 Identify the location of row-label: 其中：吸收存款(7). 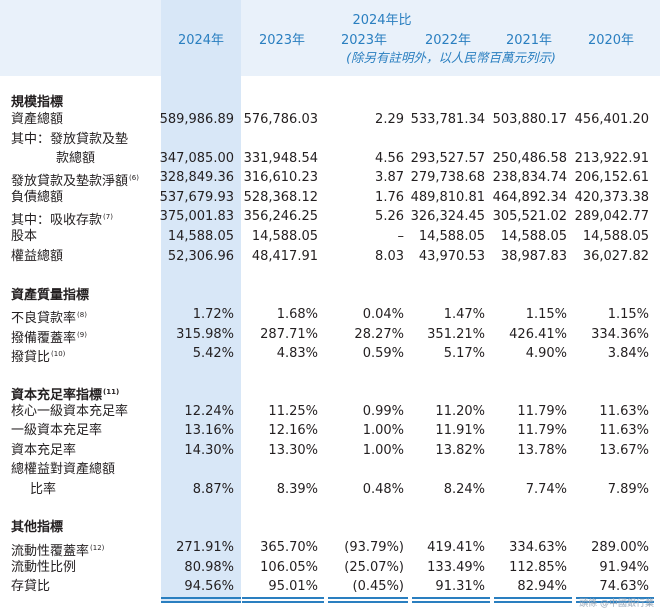
(62, 219).